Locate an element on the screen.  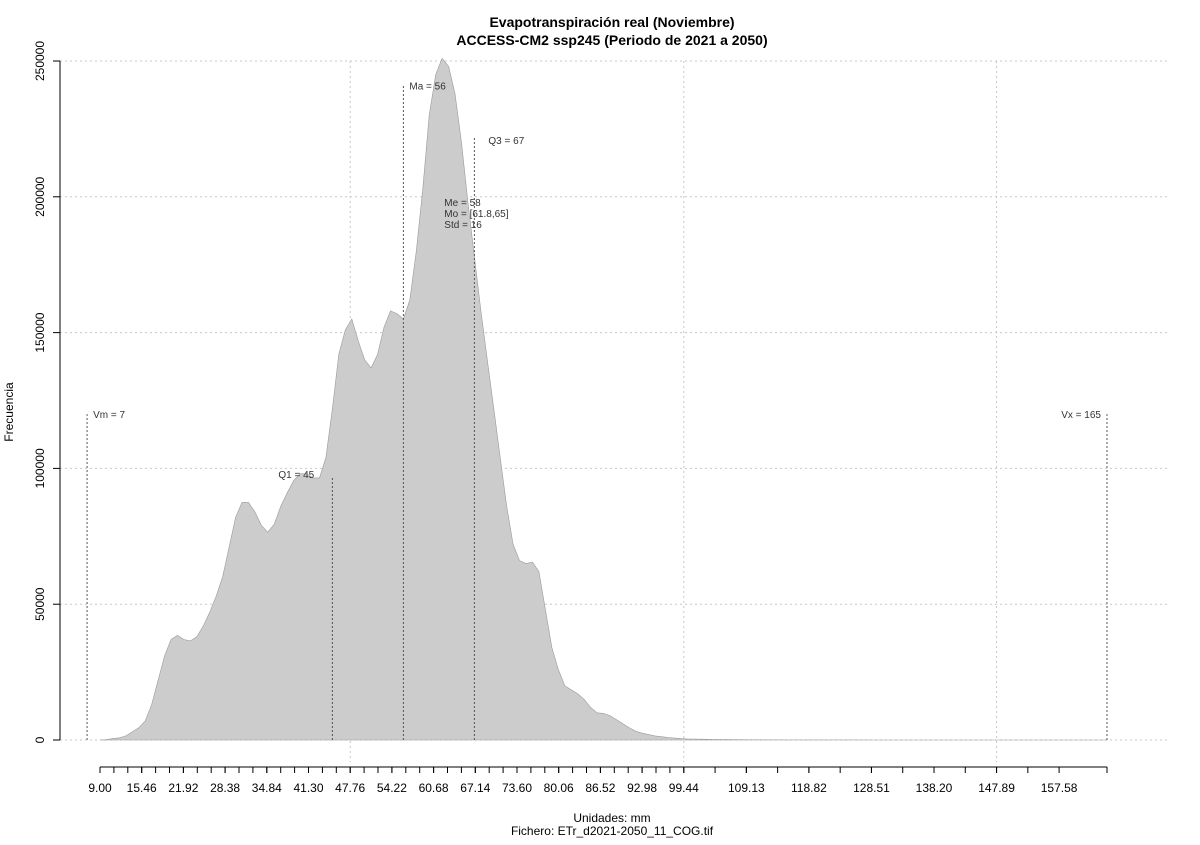
x-tick-label: 138.20 is located at coordinates (934, 788).